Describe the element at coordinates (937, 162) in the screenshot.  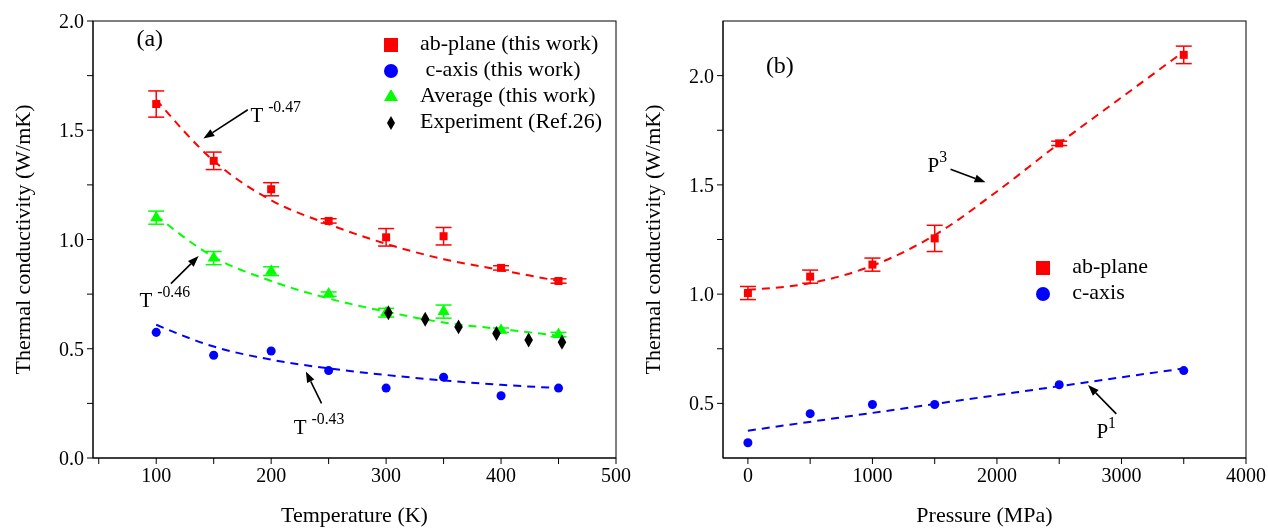
I see `annotation: P$^{3}$` at that location.